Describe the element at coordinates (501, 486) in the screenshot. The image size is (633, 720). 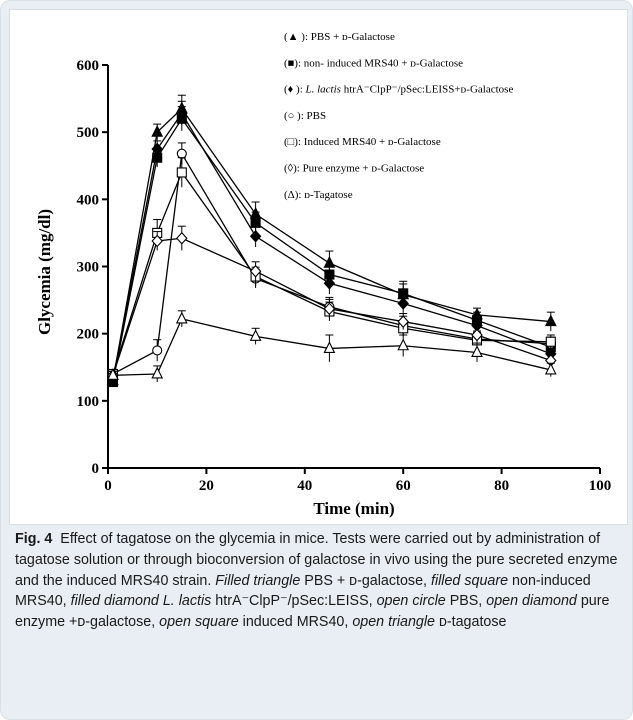
I see `x-tick-label: 80` at that location.